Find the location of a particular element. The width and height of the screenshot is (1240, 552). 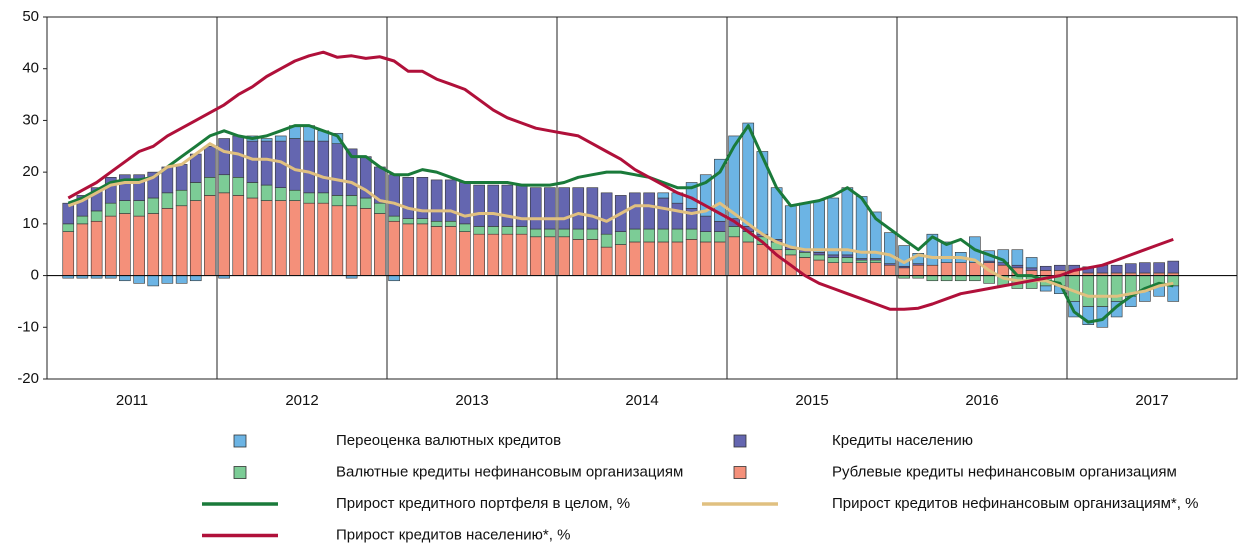

x-tick-label: 2017 is located at coordinates (1151, 400).